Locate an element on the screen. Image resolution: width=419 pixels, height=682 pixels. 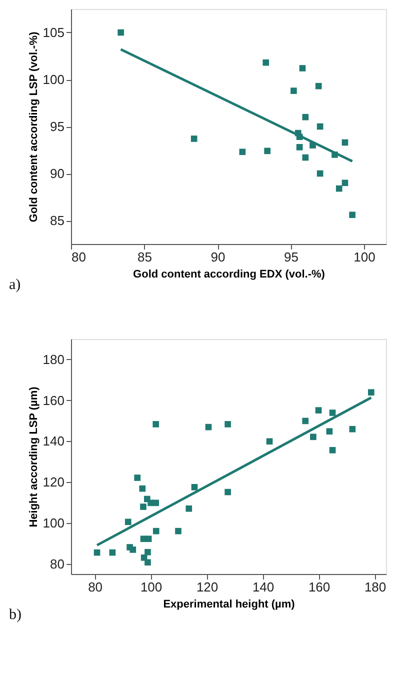
y-axis-title: Gold content according LSP (vol.-%) is located at coordinates (34, 126).